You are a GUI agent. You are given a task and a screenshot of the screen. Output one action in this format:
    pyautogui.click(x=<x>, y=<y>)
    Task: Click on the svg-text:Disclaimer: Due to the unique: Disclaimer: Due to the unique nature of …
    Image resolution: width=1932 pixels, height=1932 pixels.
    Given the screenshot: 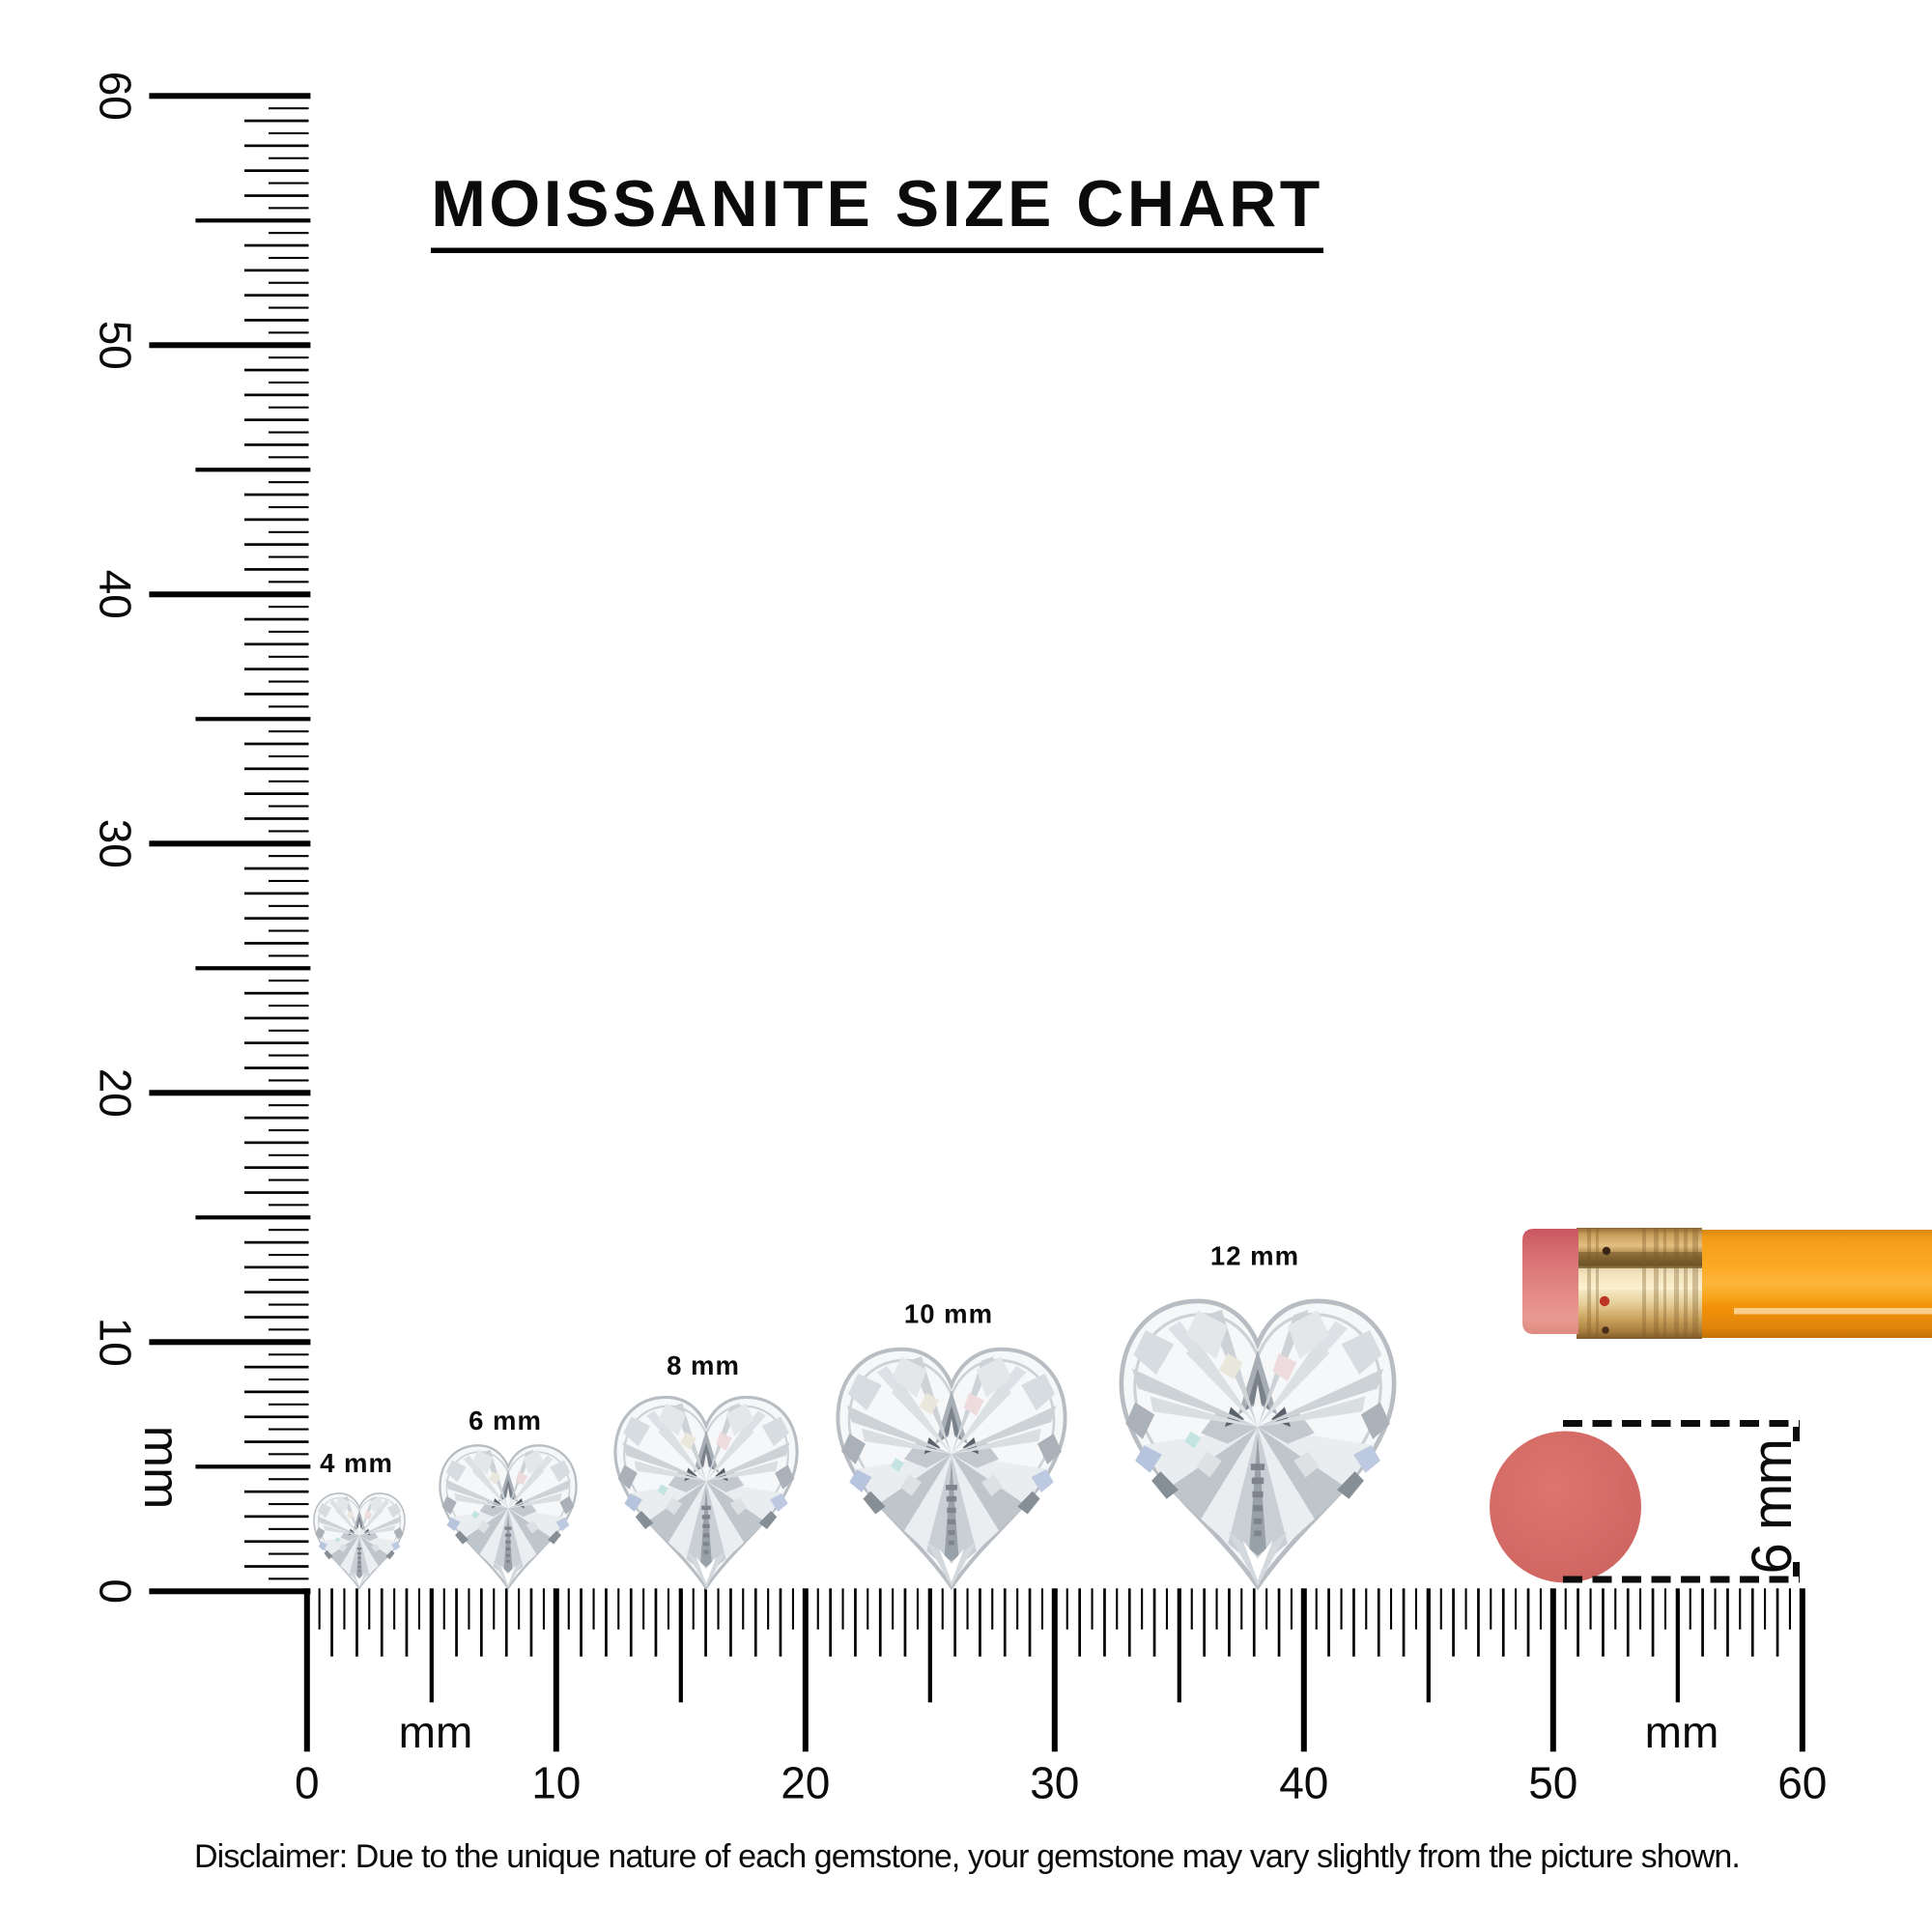 What is the action you would take?
    pyautogui.click(x=967, y=1856)
    